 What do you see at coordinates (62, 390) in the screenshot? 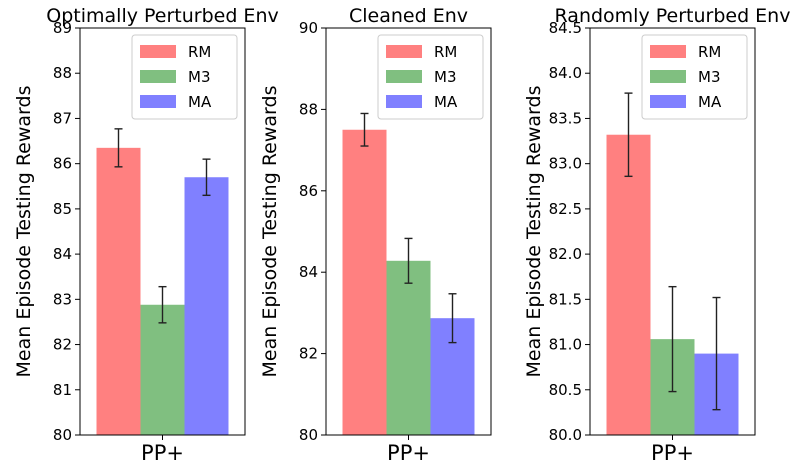
I see `y-tick-label: 81` at bounding box center [62, 390].